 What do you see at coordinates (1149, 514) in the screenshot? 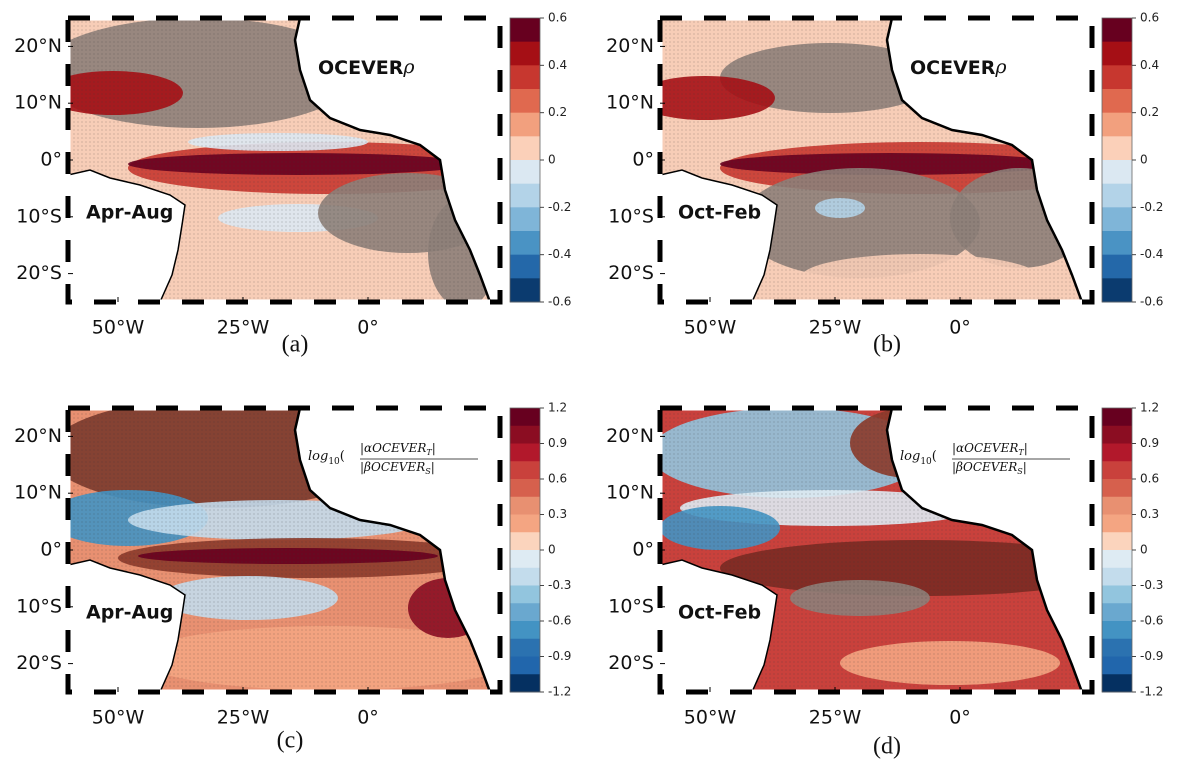
I see `colorbar-tick-label: 0.3` at bounding box center [1149, 514].